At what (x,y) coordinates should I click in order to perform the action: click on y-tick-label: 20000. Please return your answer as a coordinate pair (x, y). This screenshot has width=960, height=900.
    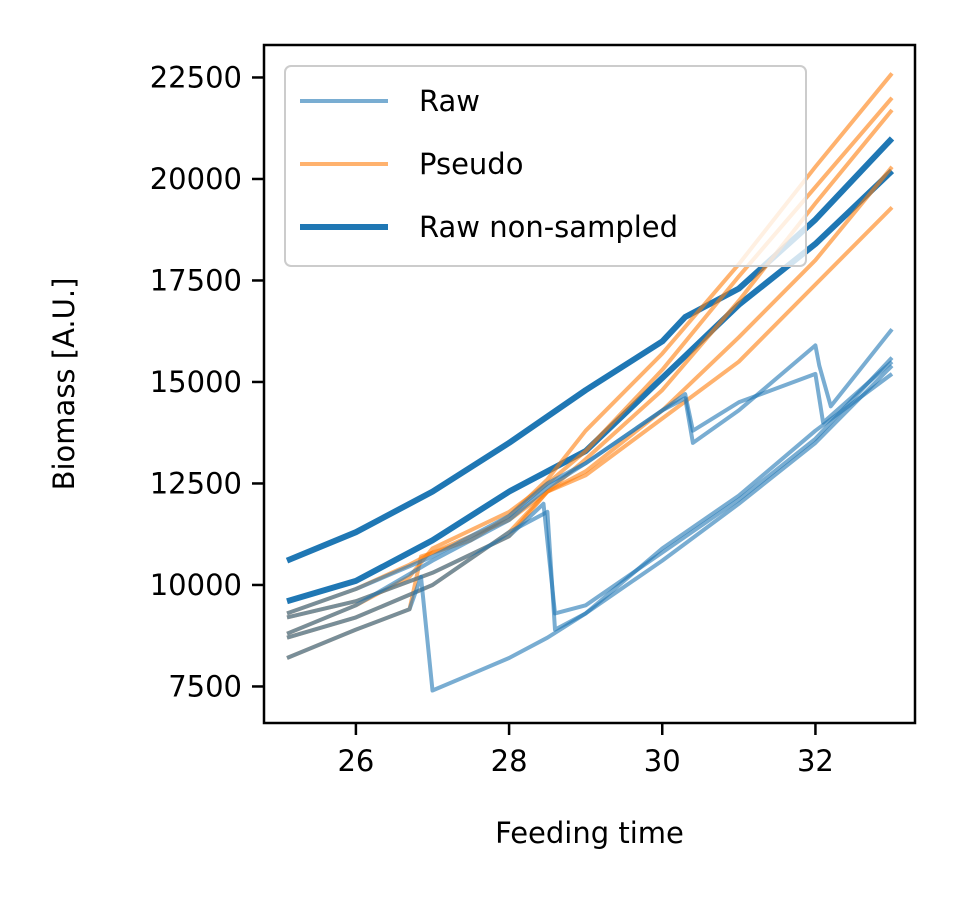
    Looking at the image, I should click on (196, 179).